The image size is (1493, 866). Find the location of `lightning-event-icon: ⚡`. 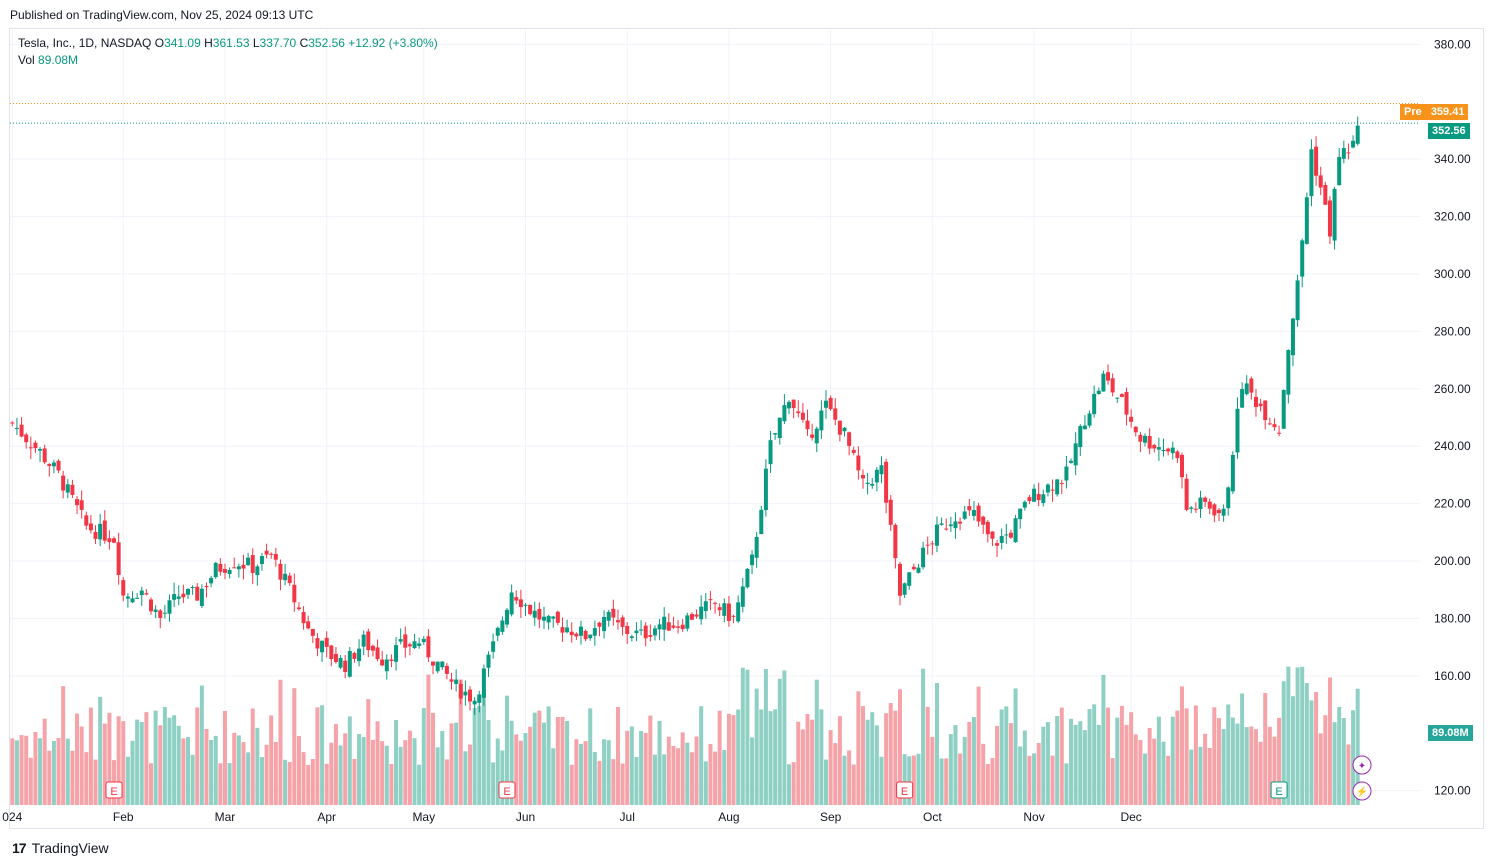

lightning-event-icon: ⚡ is located at coordinates (1362, 791).